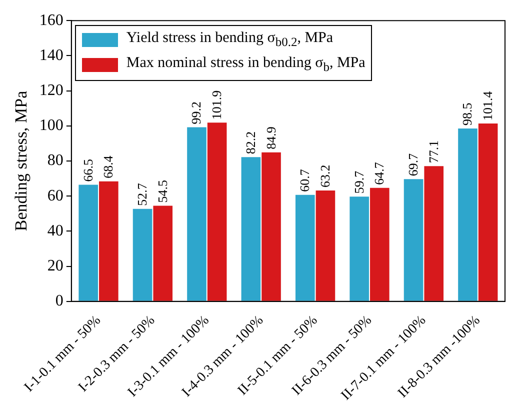 Image resolution: width=513 pixels, height=407 pixels. Describe the element at coordinates (433, 152) in the screenshot. I see `data-label: 77.1` at that location.